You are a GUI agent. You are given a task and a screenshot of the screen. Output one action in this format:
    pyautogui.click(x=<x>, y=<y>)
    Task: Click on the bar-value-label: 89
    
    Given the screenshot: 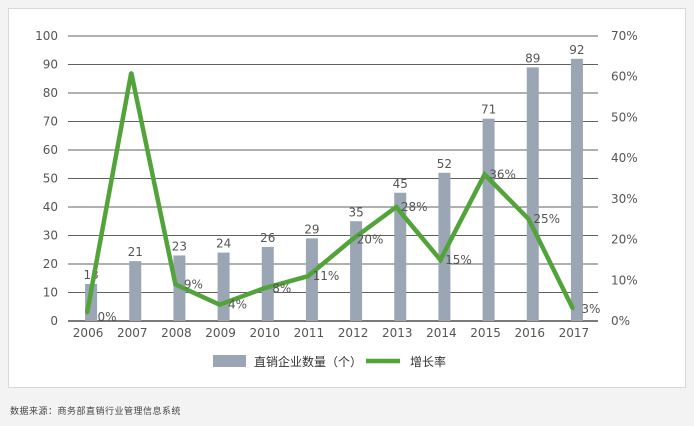 What is the action you would take?
    pyautogui.click(x=532, y=58)
    